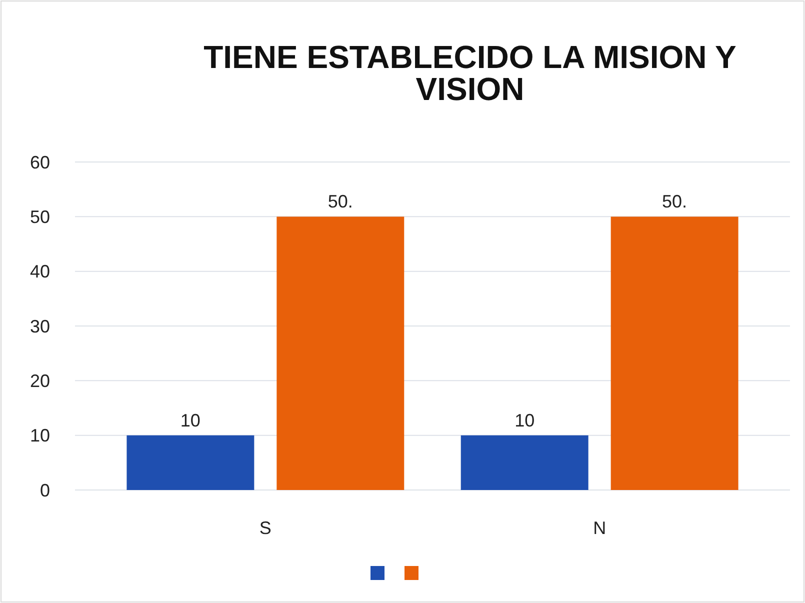  Describe the element at coordinates (40, 216) in the screenshot. I see `y-tick-label: 50` at that location.